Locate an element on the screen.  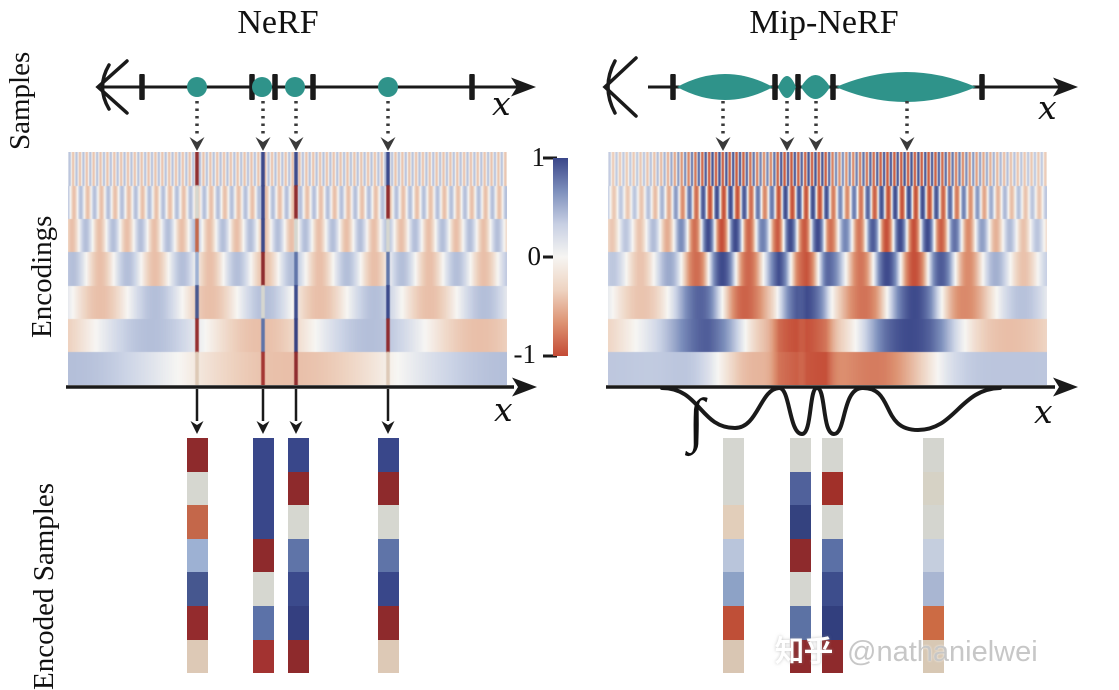
watermark-handle: @nathanielwei is located at coordinates (942, 652).